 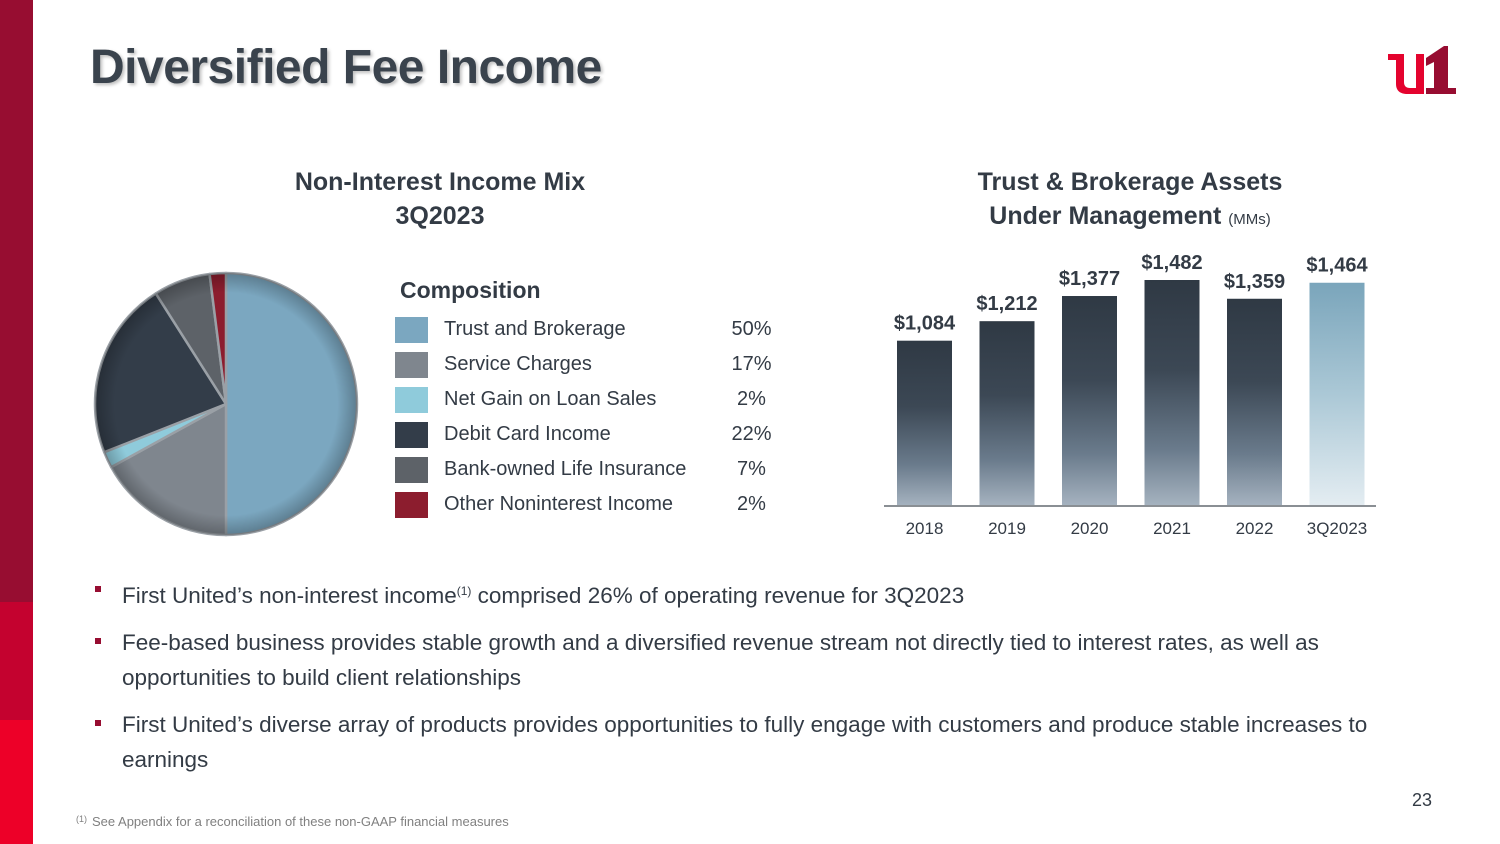 I want to click on bar-2021, so click(x=1172, y=393).